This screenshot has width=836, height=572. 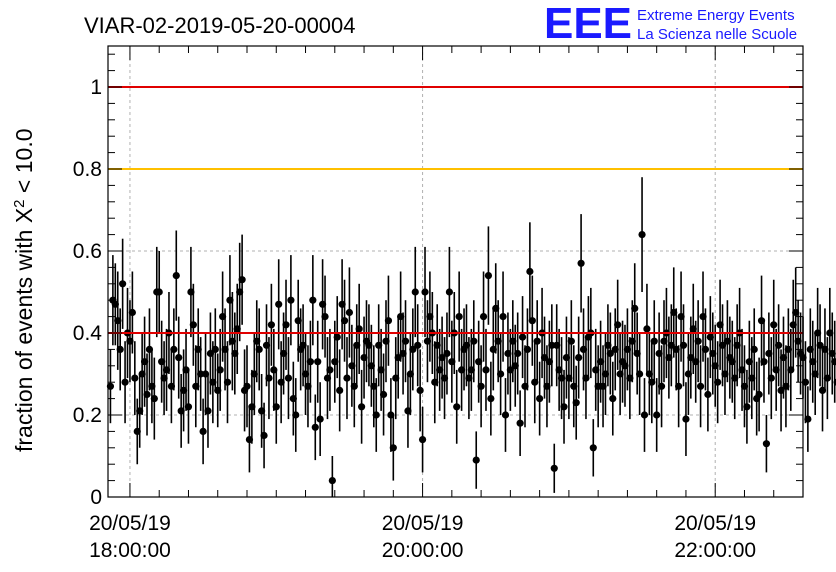 I want to click on x-tick-label-date: 20/05/19, so click(x=423, y=523).